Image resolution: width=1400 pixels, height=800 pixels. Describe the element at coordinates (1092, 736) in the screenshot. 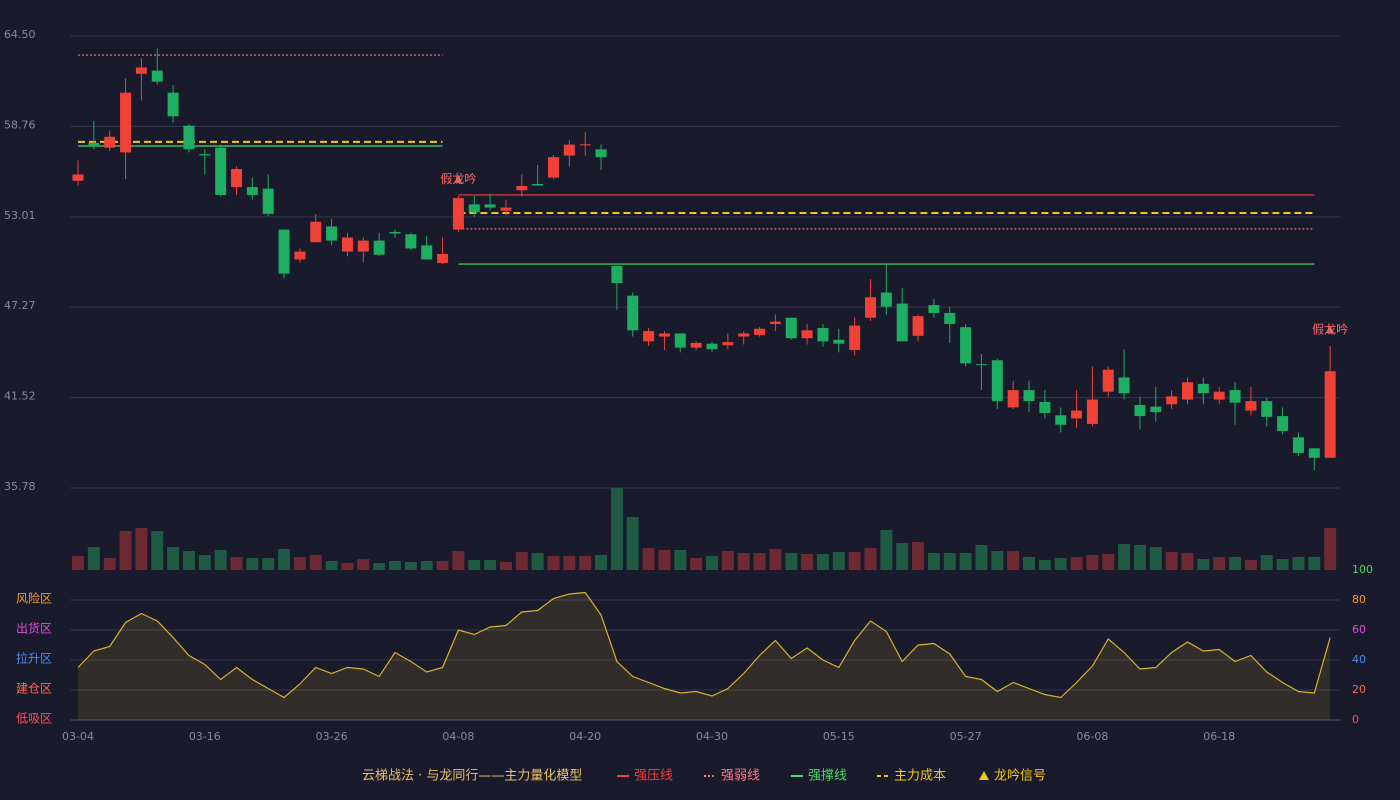

I see `x-tick-label: 06-08` at that location.